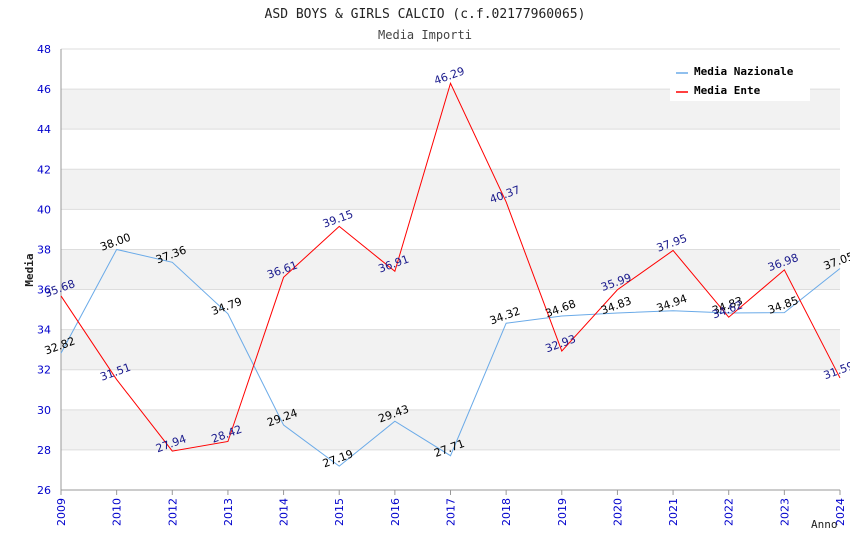  What do you see at coordinates (840, 512) in the screenshot?
I see `x-tick-label: 2024` at bounding box center [840, 512].